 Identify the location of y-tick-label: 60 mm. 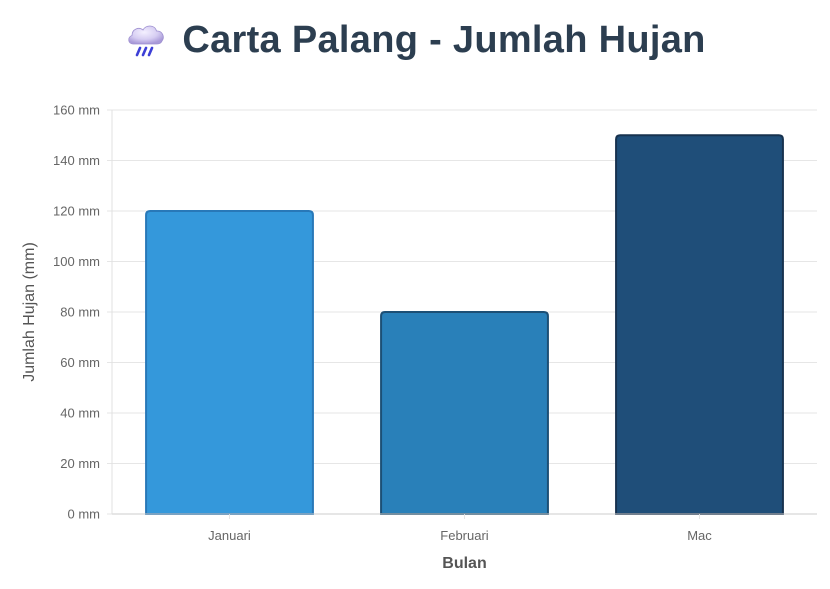
(80, 362).